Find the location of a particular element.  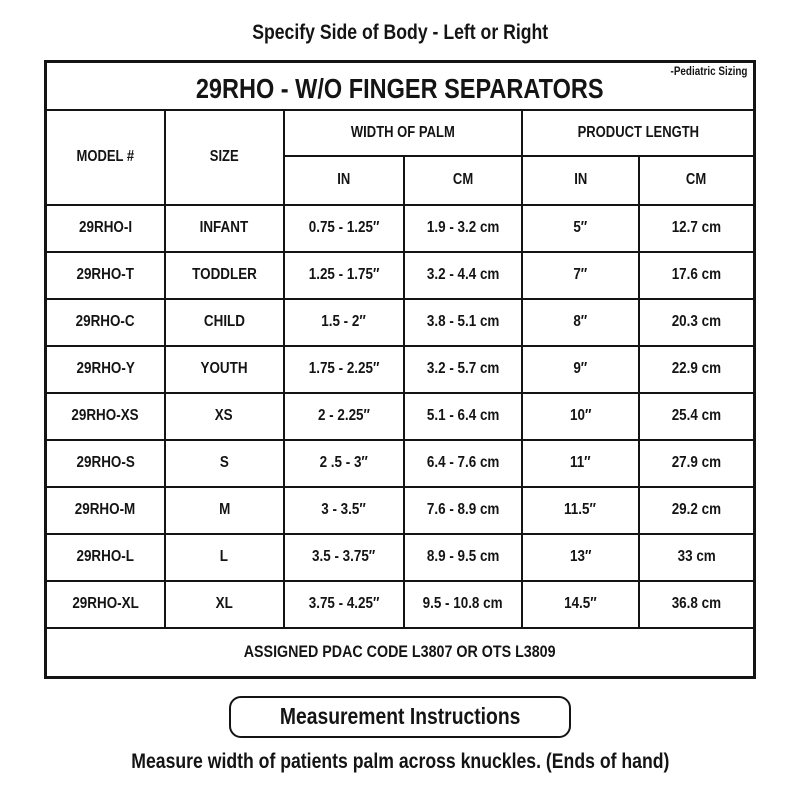

table-title: 29RHO - W/O FINGER SEPARATORS is located at coordinates (400, 88).